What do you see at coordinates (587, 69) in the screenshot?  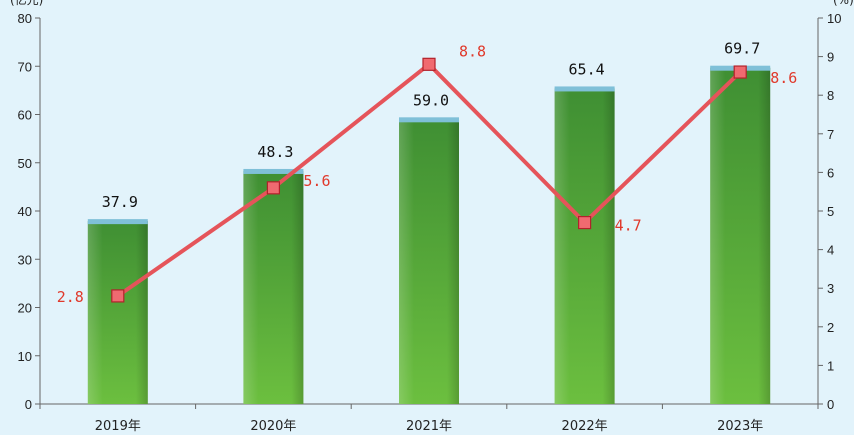 I see `bar-value-label: 65.4` at bounding box center [587, 69].